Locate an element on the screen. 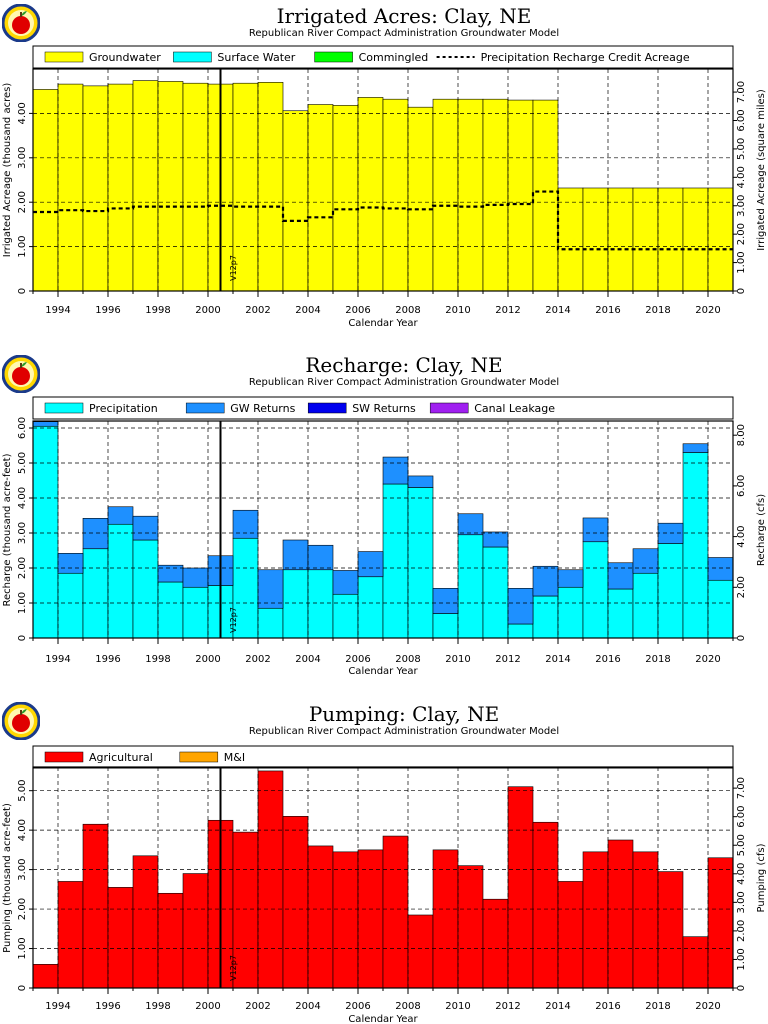 This screenshot has height=1024, width=768. legend-entry: Precipitation Recharge Credit Acreage is located at coordinates (563, 57).